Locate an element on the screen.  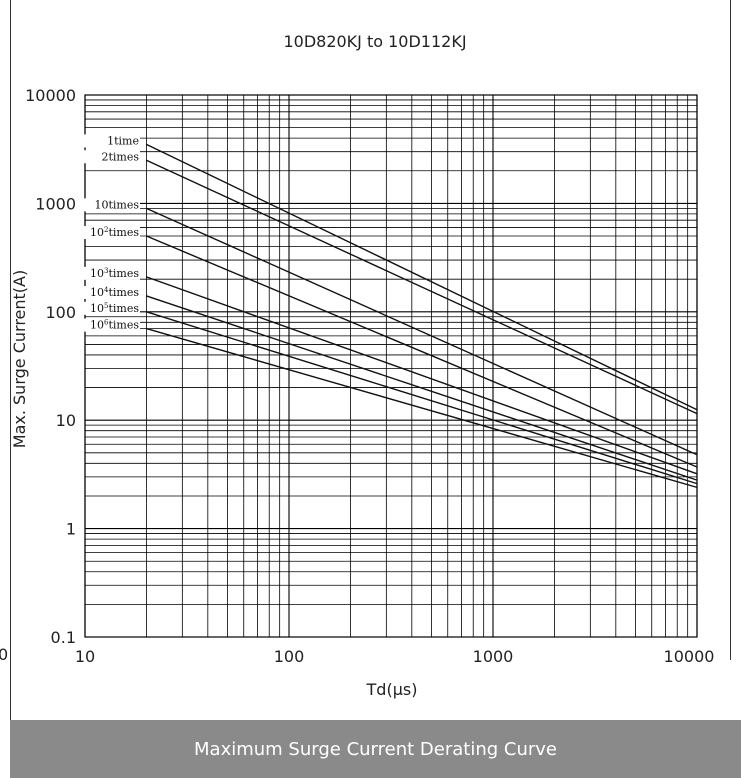
series-label-0: 1time is located at coordinates (112, 141).